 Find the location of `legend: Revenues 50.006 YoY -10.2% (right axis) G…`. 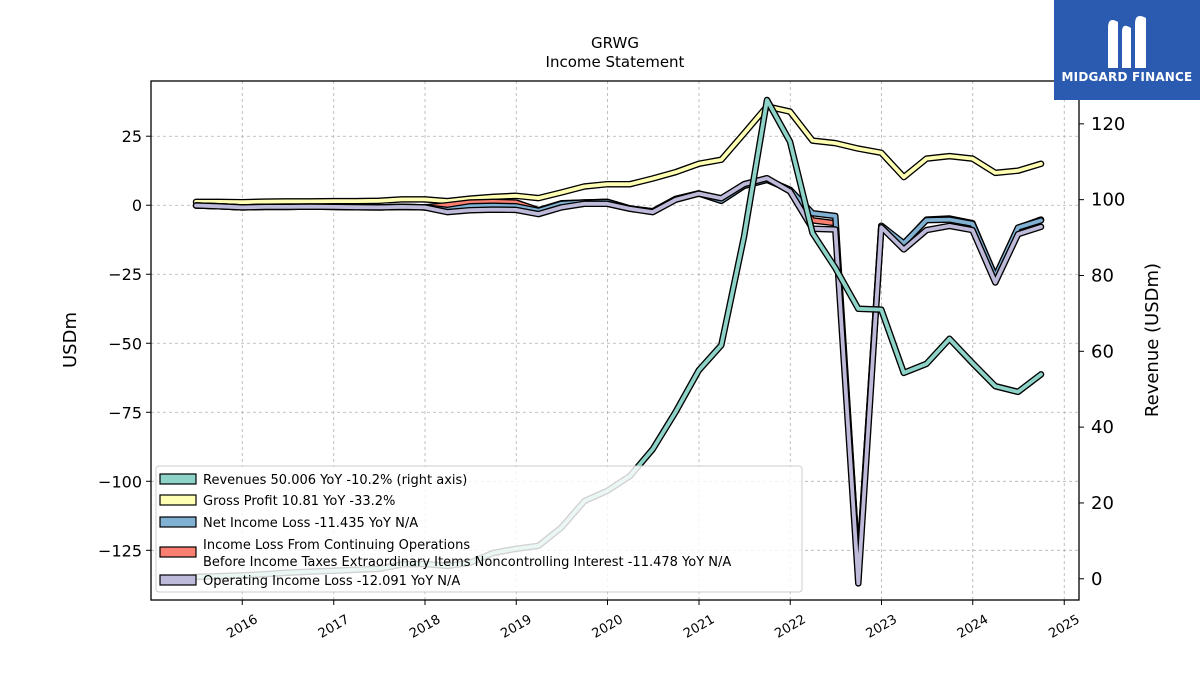

legend: Revenues 50.006 YoY -10.2% (right axis) G… is located at coordinates (479, 529).